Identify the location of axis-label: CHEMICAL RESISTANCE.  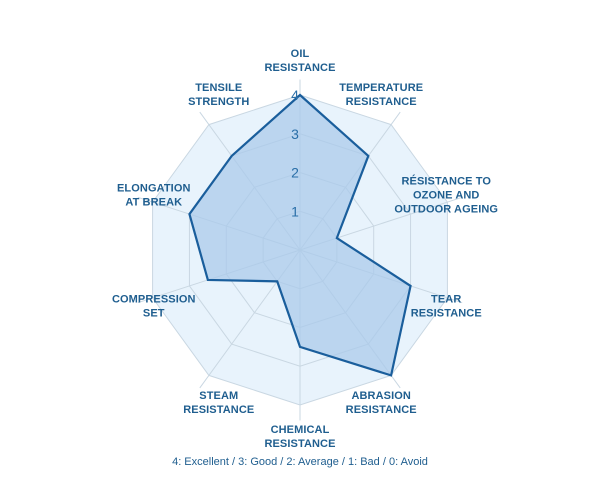
(299, 437).